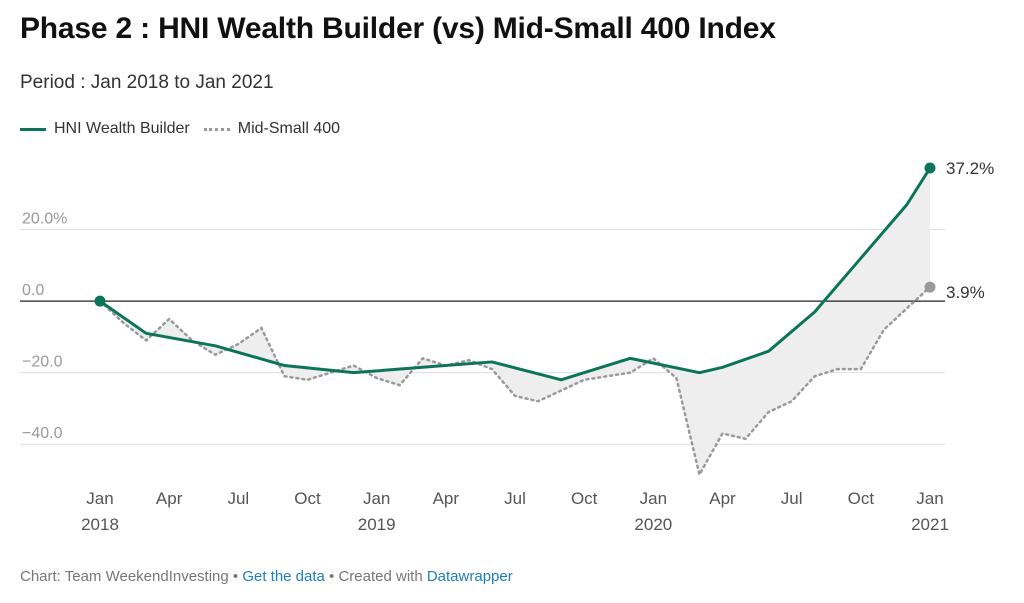 This screenshot has height=603, width=1024. What do you see at coordinates (965, 292) in the screenshot?
I see `midsmall-end-label: 3.9%` at bounding box center [965, 292].